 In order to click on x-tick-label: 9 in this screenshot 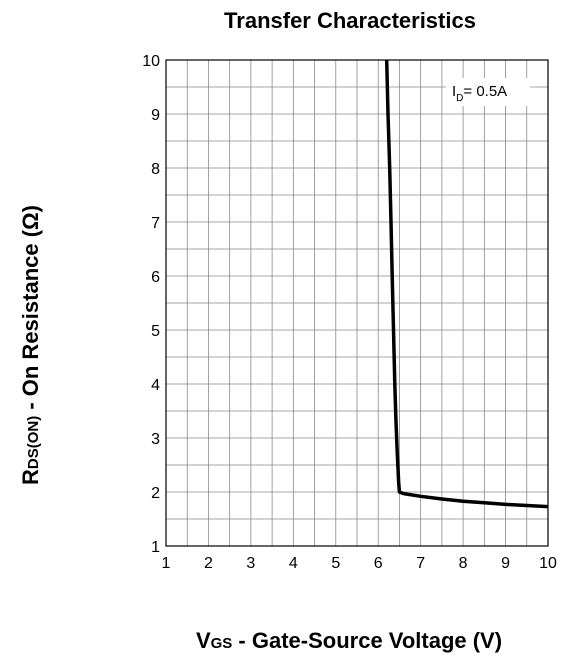, I will do `click(505, 563)`.